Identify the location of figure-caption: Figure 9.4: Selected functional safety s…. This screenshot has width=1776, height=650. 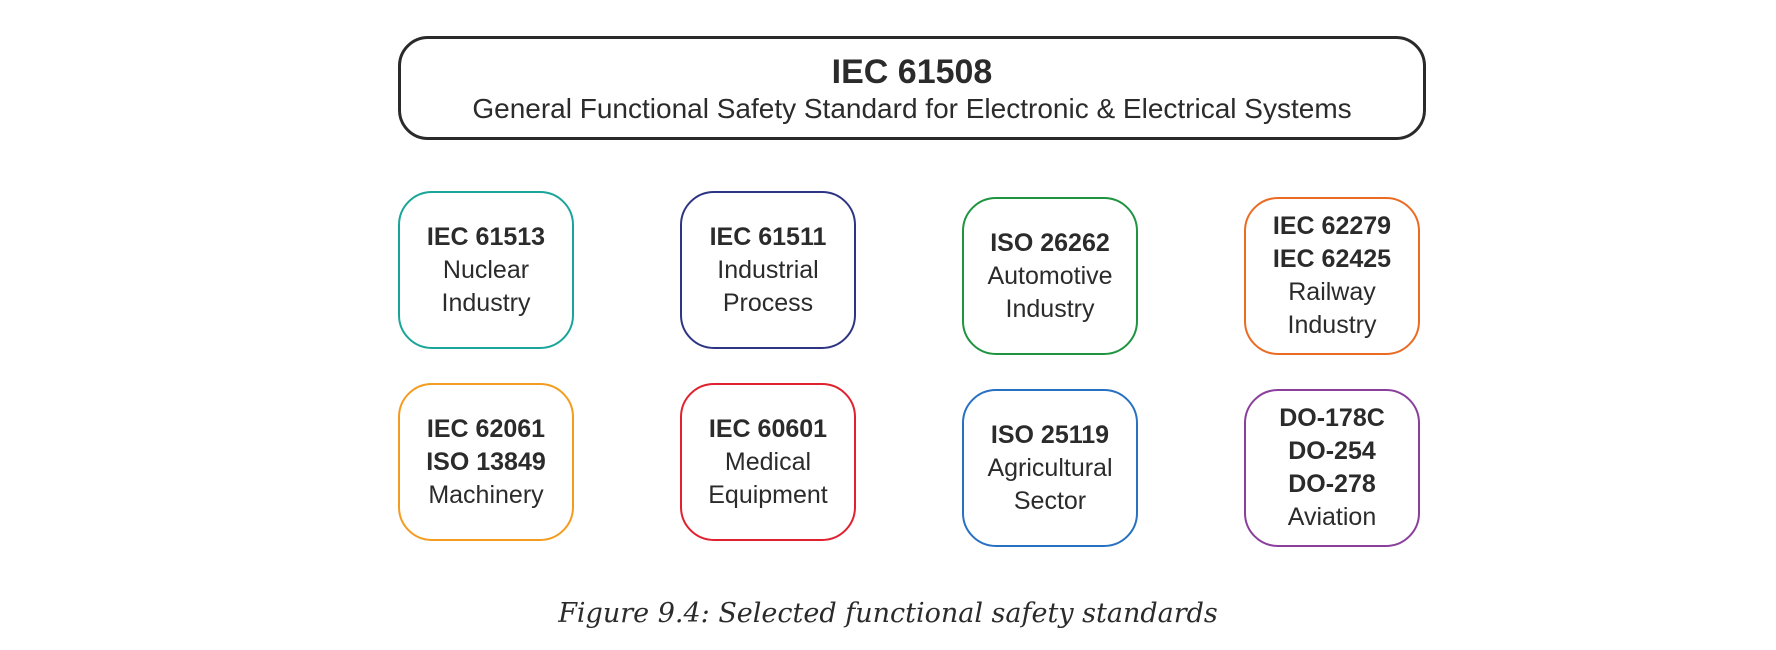
(888, 613).